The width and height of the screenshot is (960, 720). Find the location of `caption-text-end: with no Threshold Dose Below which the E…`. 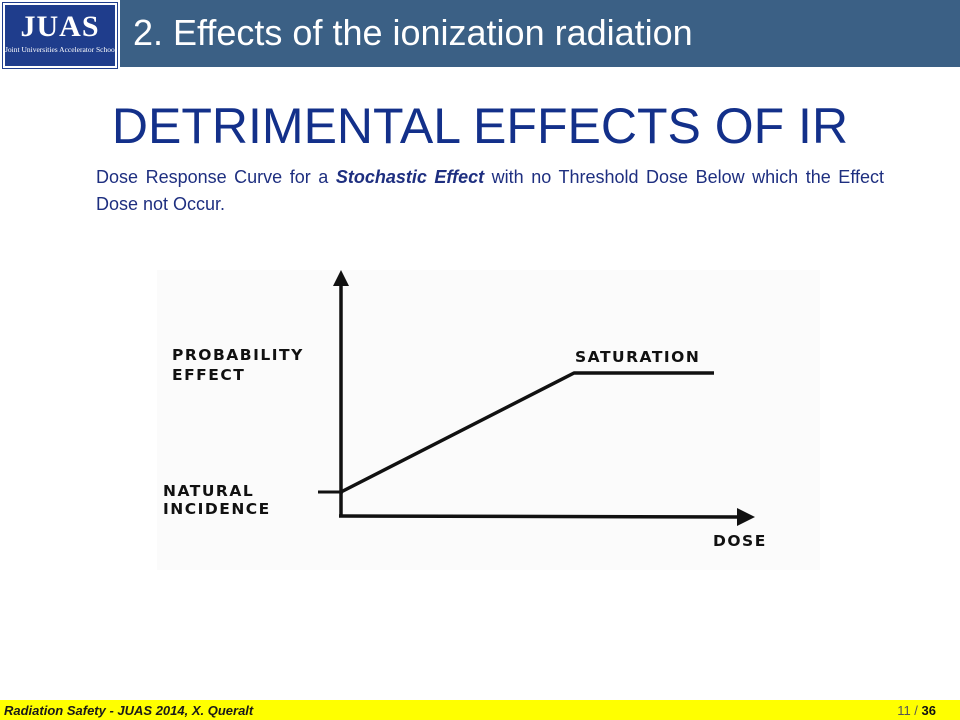

caption-text-end: with no Threshold Dose Below which the E… is located at coordinates (490, 190).